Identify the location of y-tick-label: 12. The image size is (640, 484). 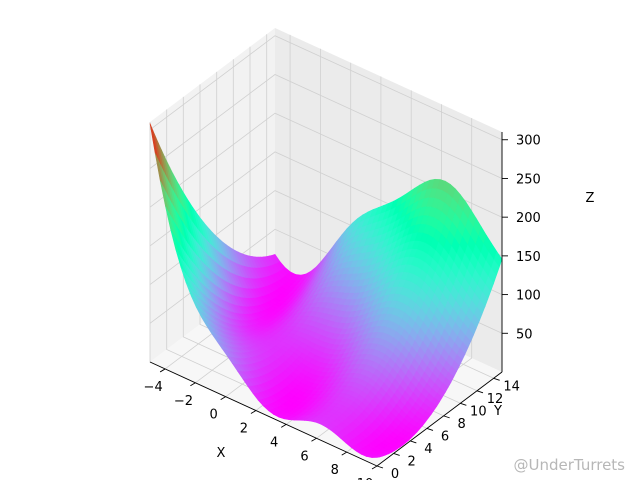
(495, 399).